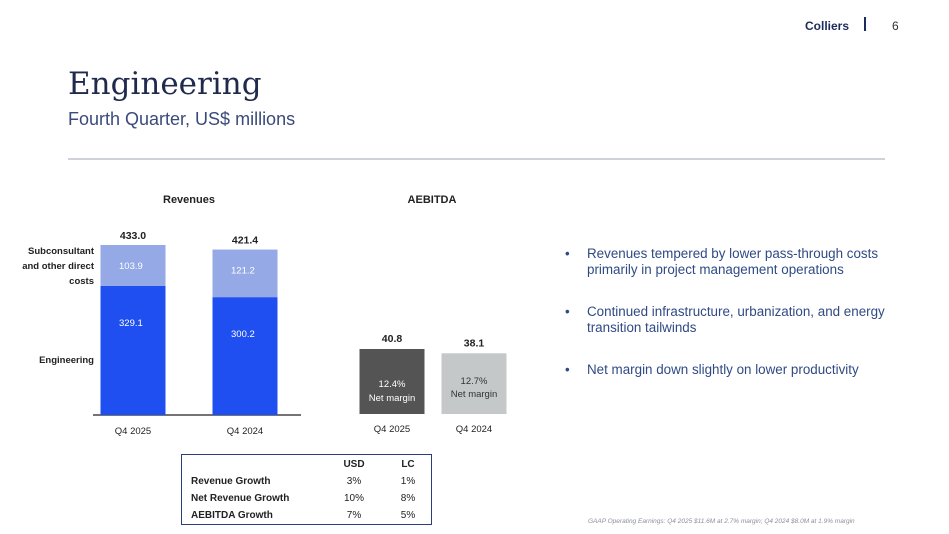 This screenshot has height=534, width=949. I want to click on table-row: Net Revenue Growth 10% 8%, so click(306, 501).